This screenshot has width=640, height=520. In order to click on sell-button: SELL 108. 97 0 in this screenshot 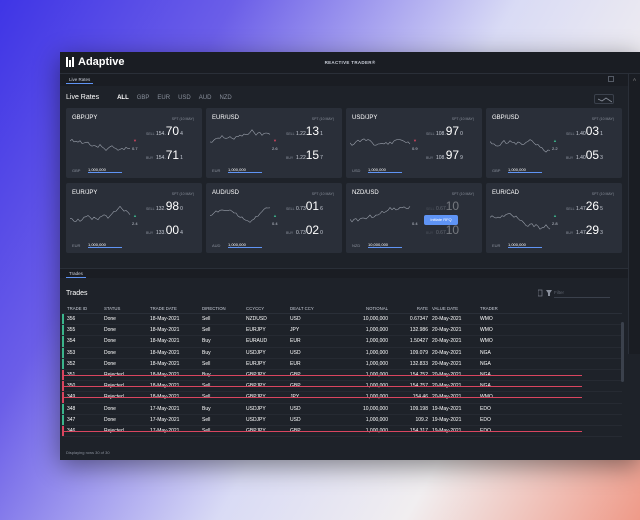, I will do `click(444, 131)`.